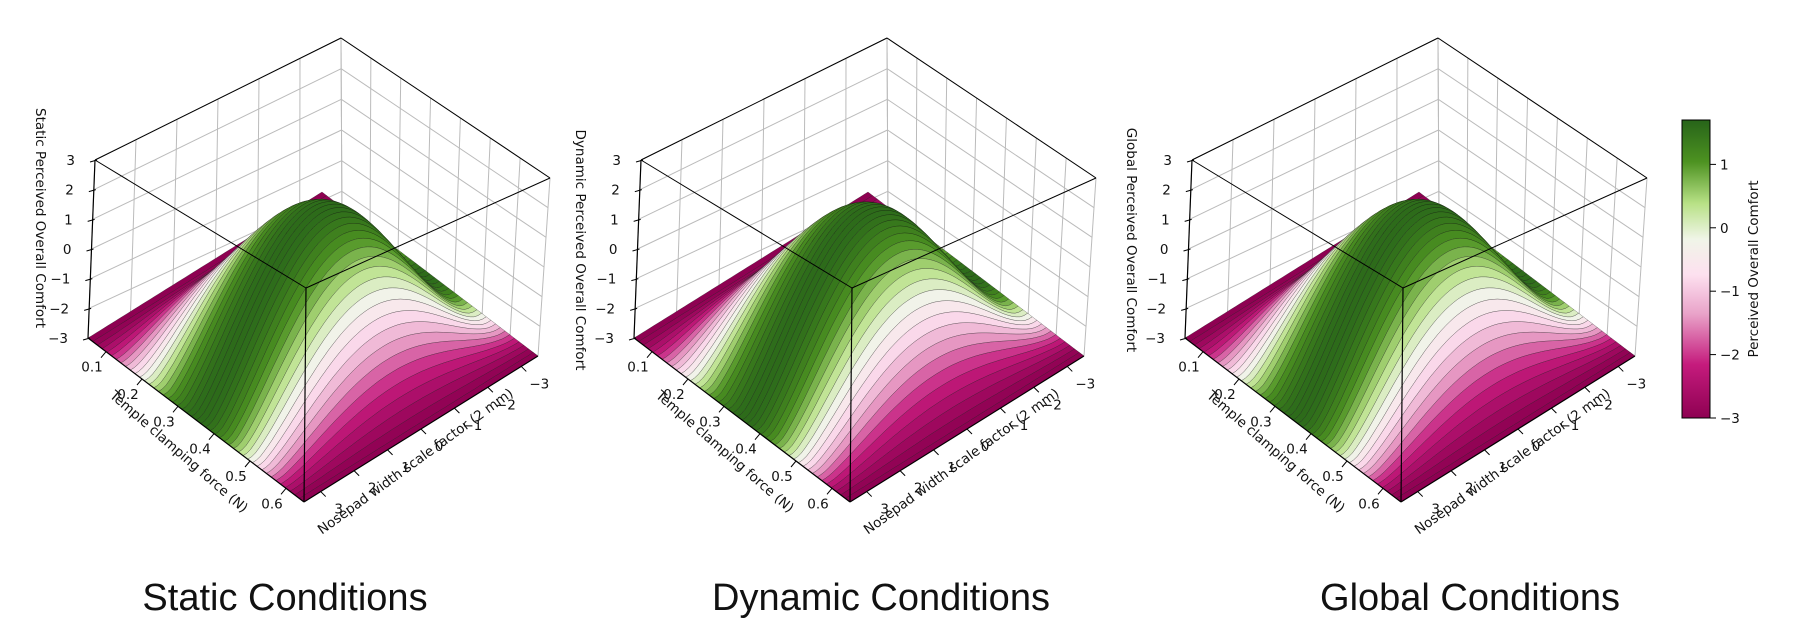 The width and height of the screenshot is (1798, 634). I want to click on z-axis-label: Global Perceived Overall Comfort, so click(1131, 240).